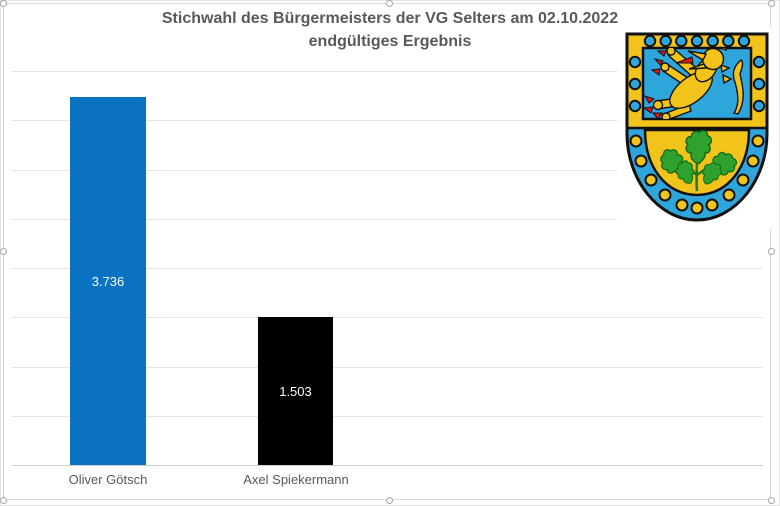 The height and width of the screenshot is (506, 780). What do you see at coordinates (390, 41) in the screenshot?
I see `chart-title-line2: endgültiges Ergebnis` at bounding box center [390, 41].